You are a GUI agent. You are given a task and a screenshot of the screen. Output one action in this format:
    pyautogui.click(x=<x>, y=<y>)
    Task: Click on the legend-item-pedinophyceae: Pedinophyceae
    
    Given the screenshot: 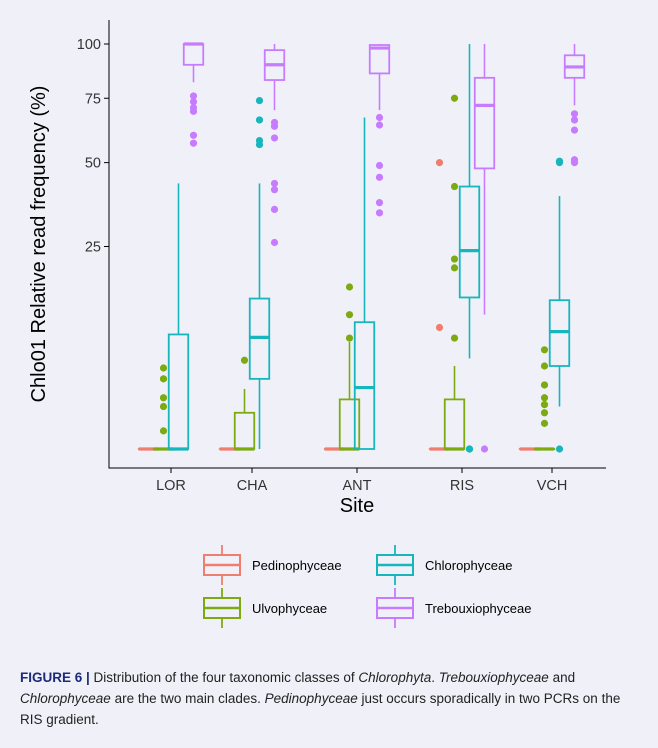 What is the action you would take?
    pyautogui.click(x=272, y=565)
    